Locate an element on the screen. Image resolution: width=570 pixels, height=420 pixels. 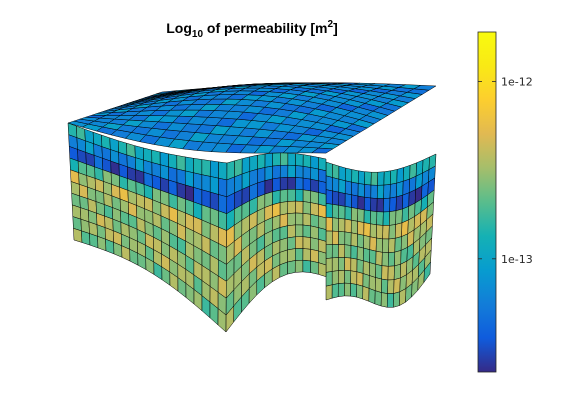
colorbar-ticks: 1e-12 1e-13 is located at coordinates (505, 170).